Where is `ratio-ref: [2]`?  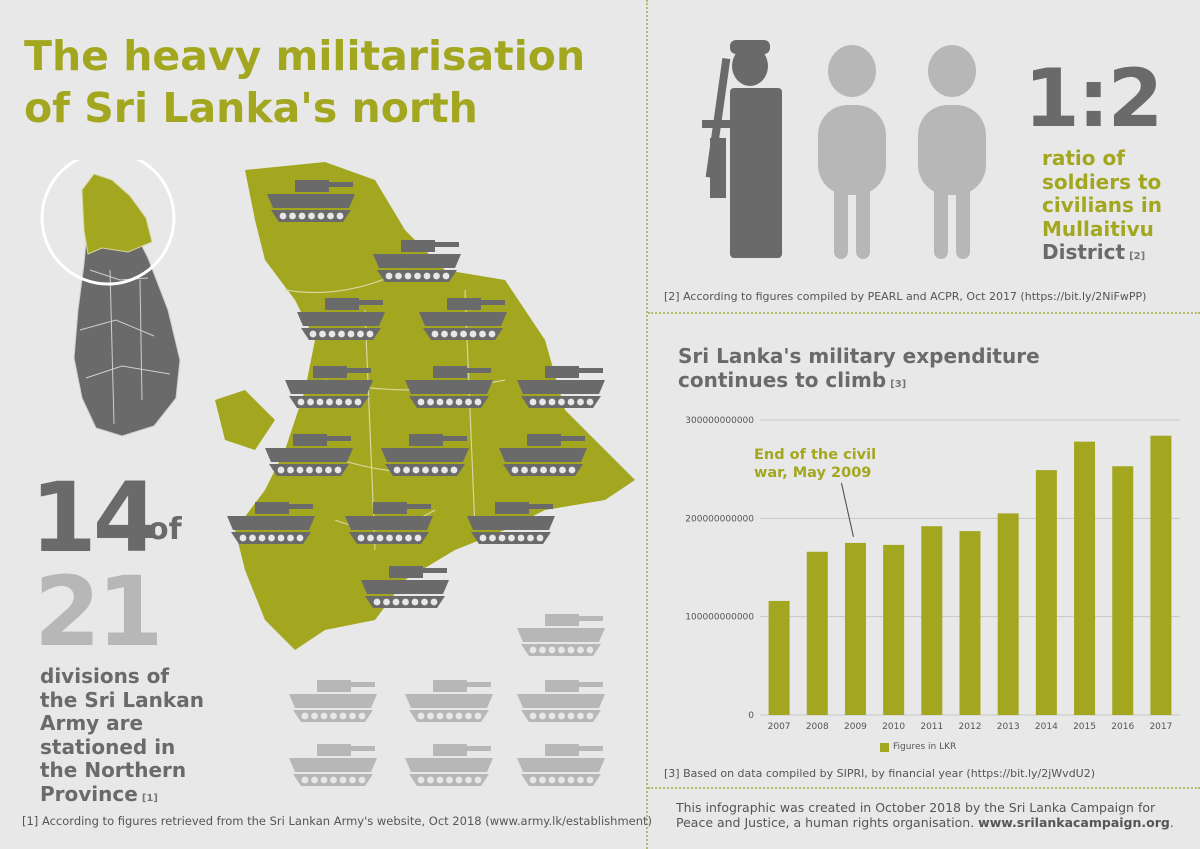 ratio-ref: [2] is located at coordinates (1137, 256).